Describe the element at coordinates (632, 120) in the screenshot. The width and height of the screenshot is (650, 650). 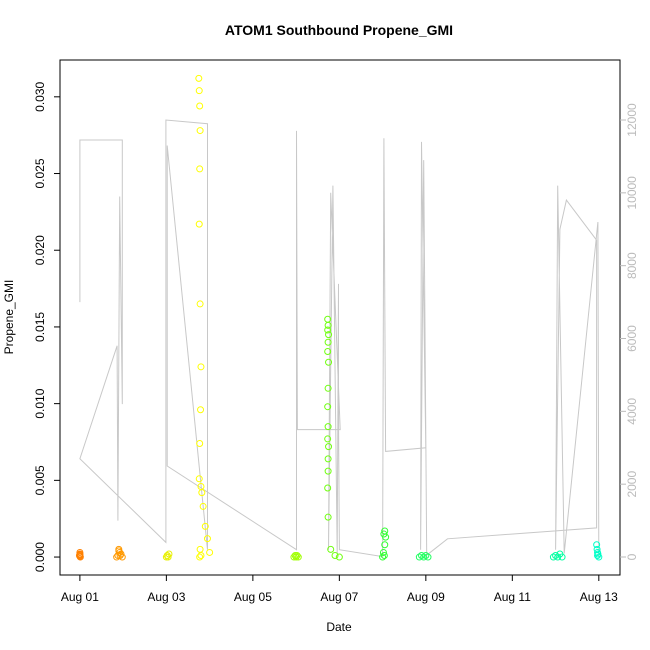
I see `y2-tick-label: 12000` at that location.